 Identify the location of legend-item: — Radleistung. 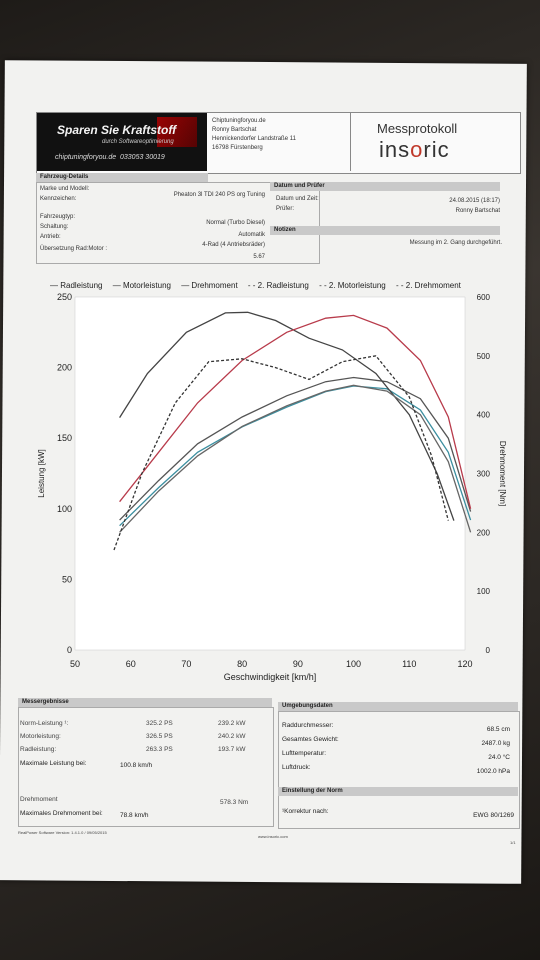
(76, 285).